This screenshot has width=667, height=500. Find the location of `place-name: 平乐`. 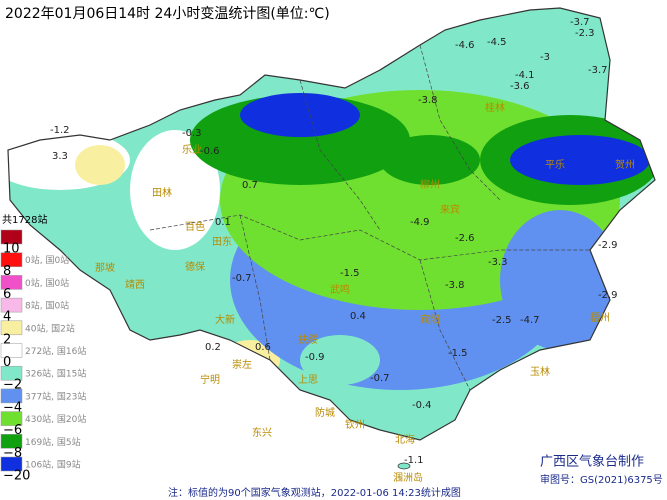

place-name: 平乐 is located at coordinates (555, 165).